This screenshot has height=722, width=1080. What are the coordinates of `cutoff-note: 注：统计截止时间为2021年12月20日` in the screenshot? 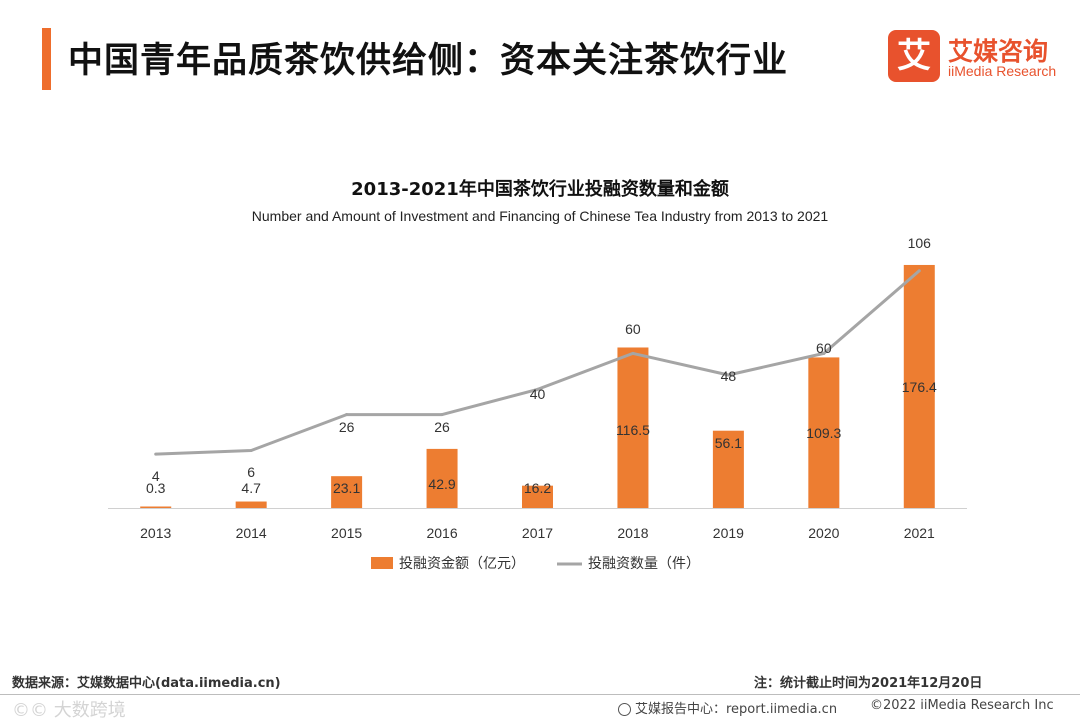 It's located at (868, 683).